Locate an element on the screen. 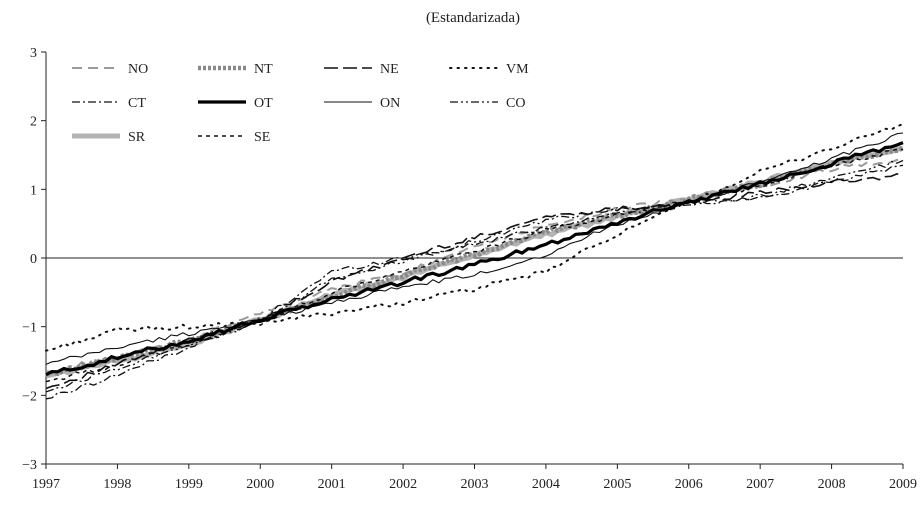 The width and height of the screenshot is (923, 506). legend-label-ct: CT is located at coordinates (137, 103).